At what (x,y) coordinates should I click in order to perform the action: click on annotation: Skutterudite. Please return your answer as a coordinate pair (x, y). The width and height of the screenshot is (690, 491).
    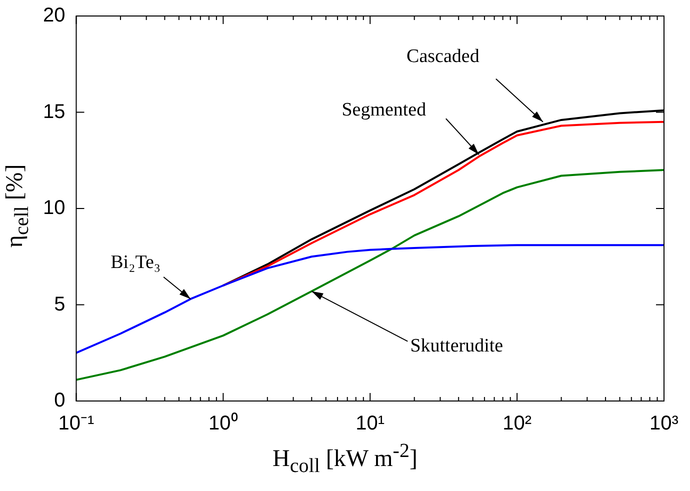
    Looking at the image, I should click on (457, 345).